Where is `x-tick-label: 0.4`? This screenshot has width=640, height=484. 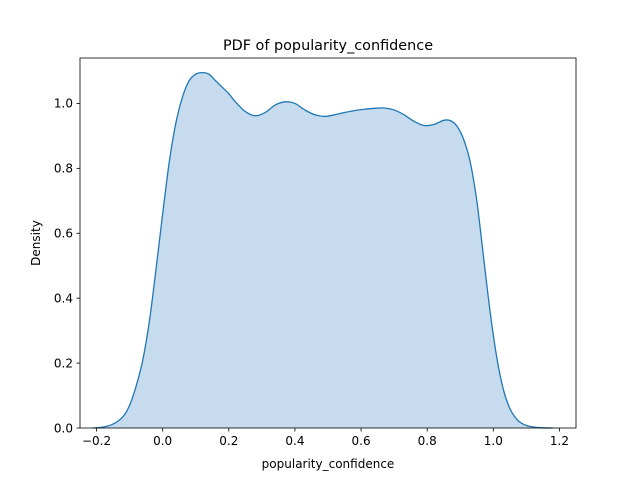 x-tick-label: 0.4 is located at coordinates (294, 441).